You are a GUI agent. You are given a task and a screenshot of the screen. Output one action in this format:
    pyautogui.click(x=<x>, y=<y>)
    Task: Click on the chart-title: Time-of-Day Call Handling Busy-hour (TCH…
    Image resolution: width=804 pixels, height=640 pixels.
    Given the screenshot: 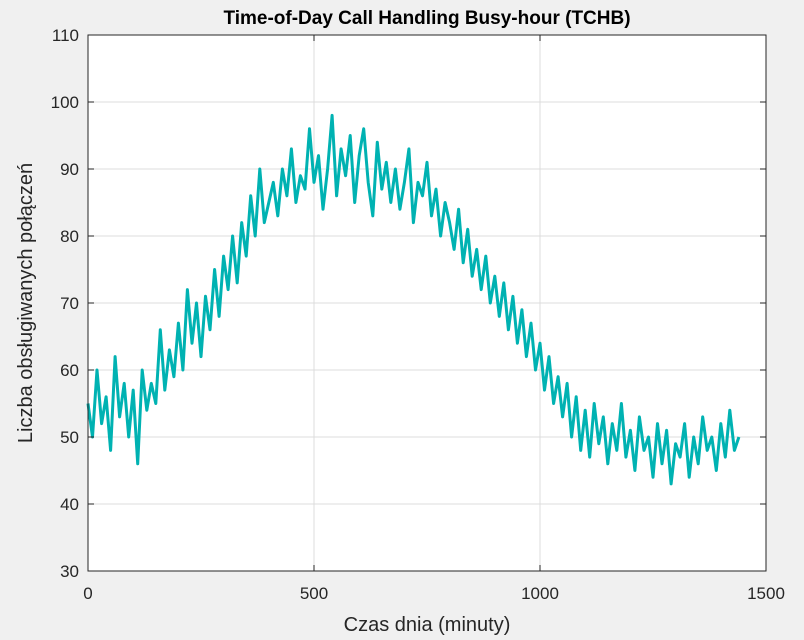 What is the action you would take?
    pyautogui.click(x=426, y=18)
    